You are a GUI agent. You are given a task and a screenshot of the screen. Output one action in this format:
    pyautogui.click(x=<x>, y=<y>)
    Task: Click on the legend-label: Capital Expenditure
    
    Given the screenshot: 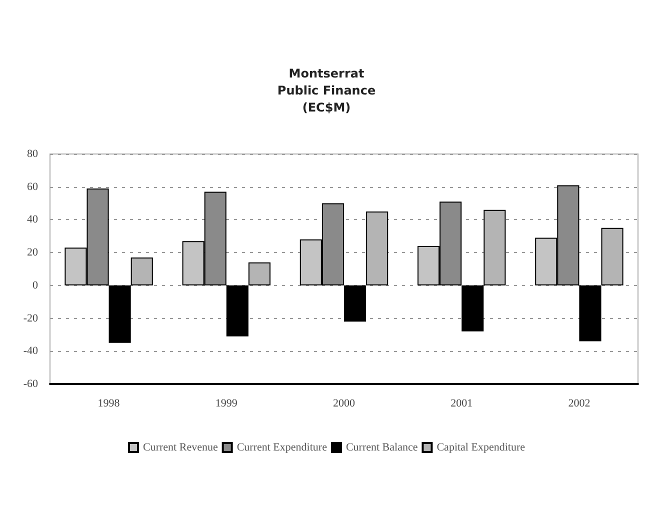 What is the action you would take?
    pyautogui.click(x=481, y=448)
    